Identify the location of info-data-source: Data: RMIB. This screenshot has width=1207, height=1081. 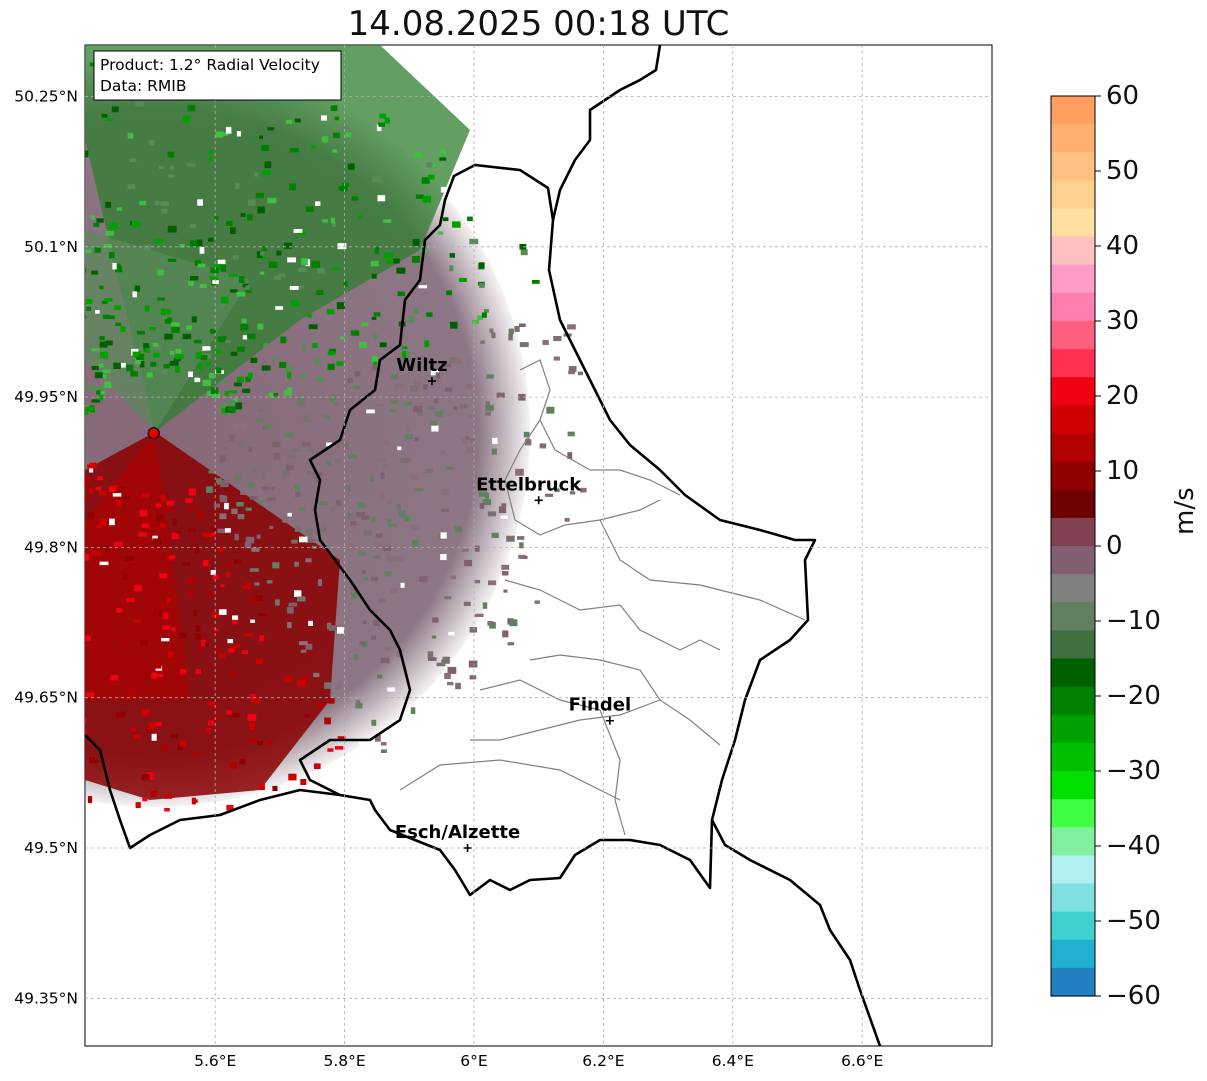
(143, 86).